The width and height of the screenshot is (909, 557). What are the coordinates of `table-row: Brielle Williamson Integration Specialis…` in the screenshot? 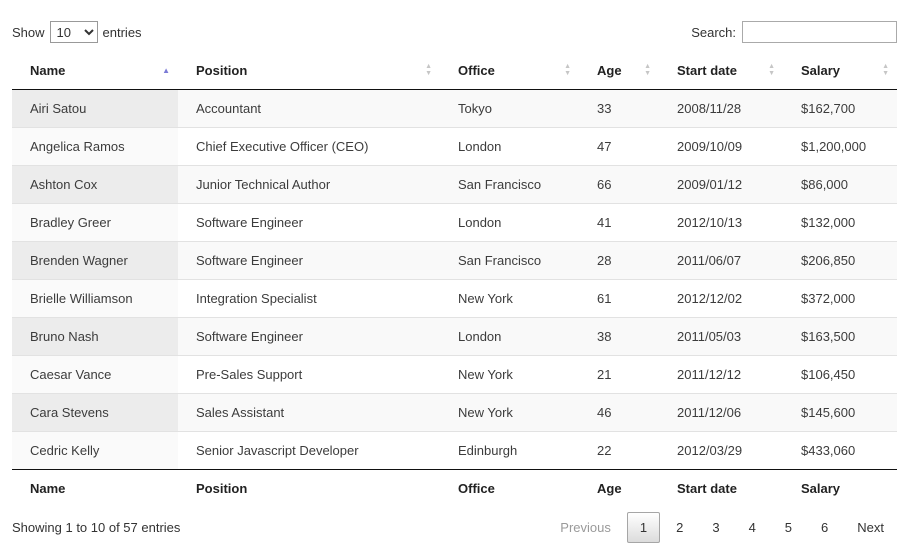 It's located at (454, 298).